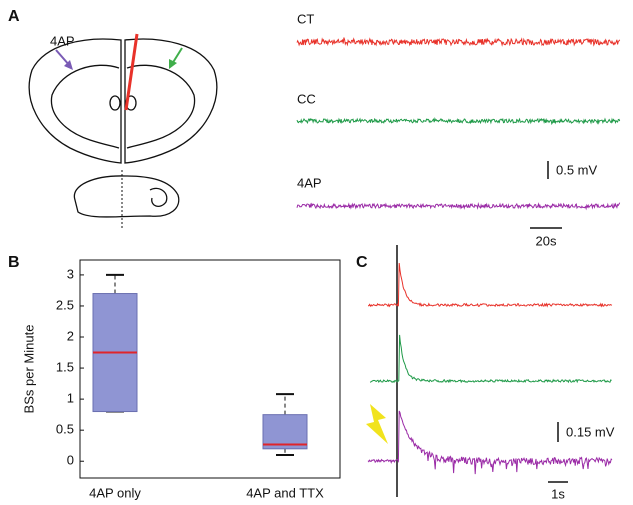  Describe the element at coordinates (123, 131) in the screenshot. I see `brain-diagram` at that location.